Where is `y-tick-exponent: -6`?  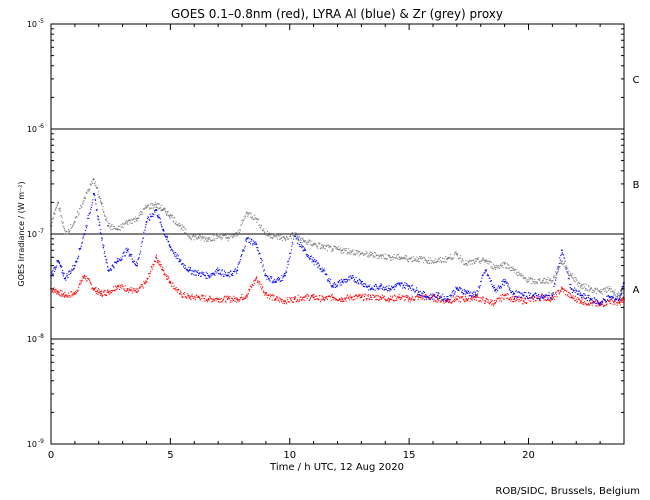 y-tick-exponent: -6 is located at coordinates (41, 126).